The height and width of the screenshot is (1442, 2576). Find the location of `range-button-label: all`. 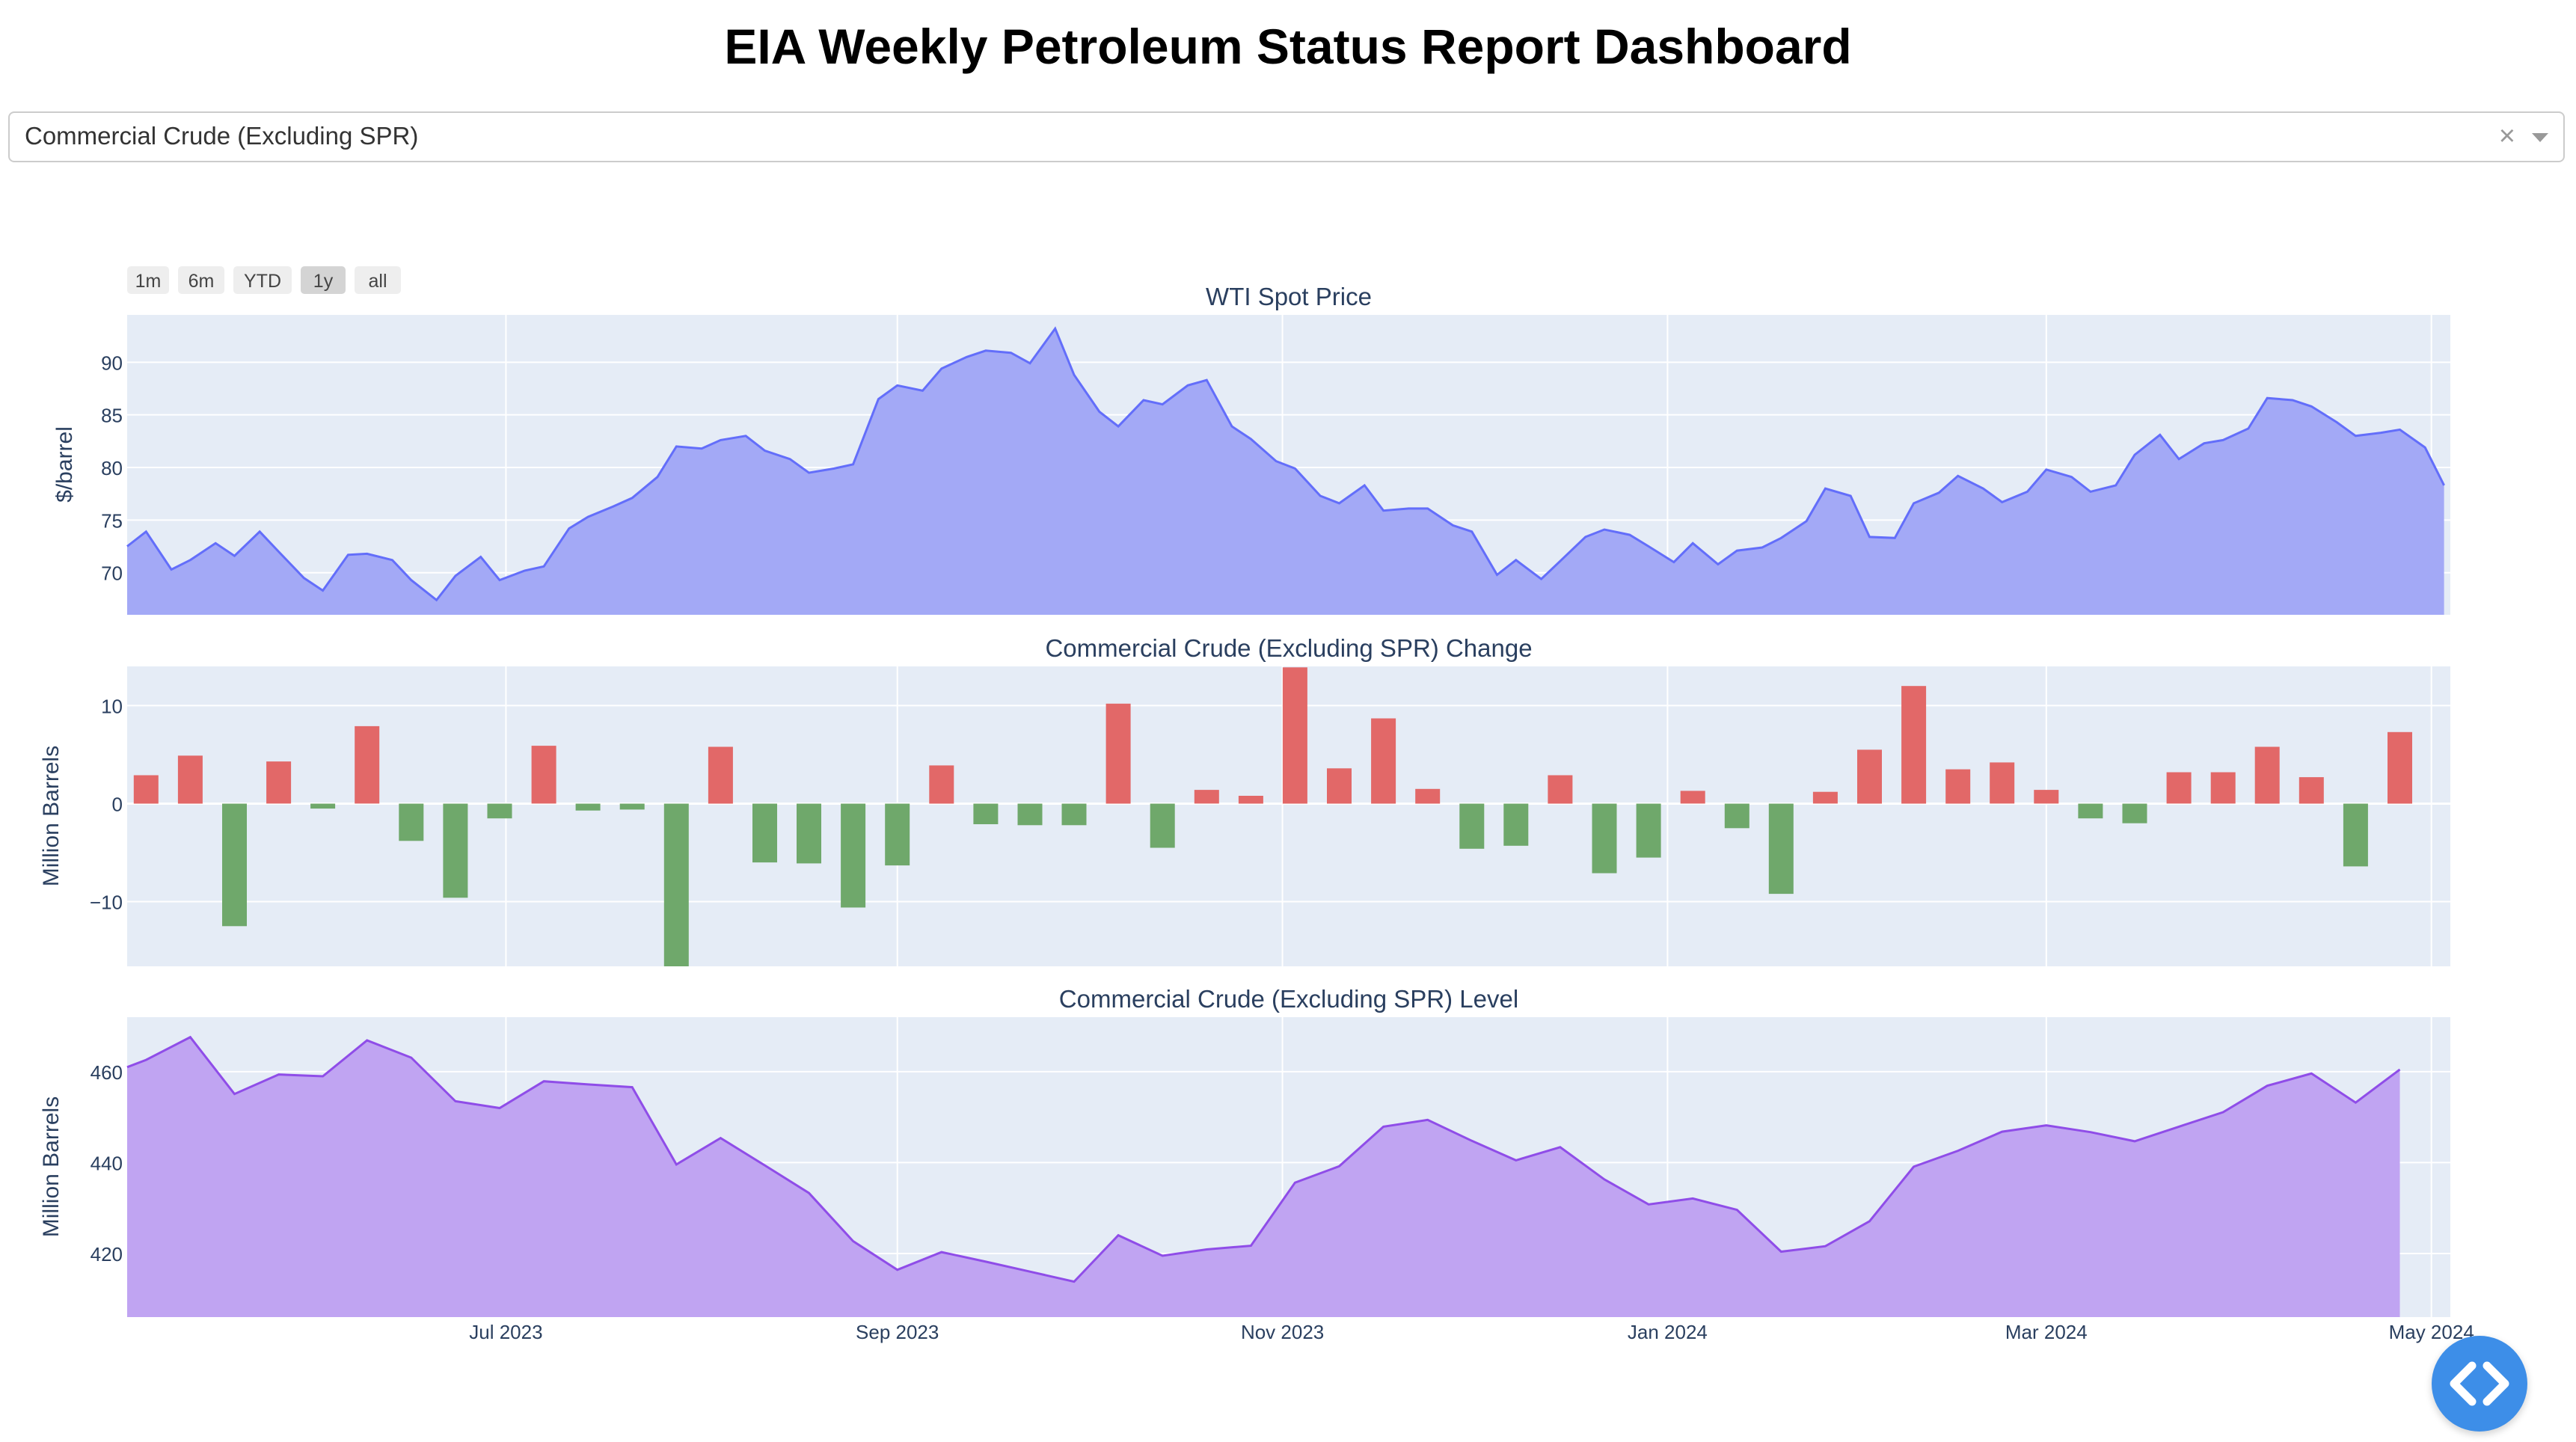

range-button-label: all is located at coordinates (377, 281).